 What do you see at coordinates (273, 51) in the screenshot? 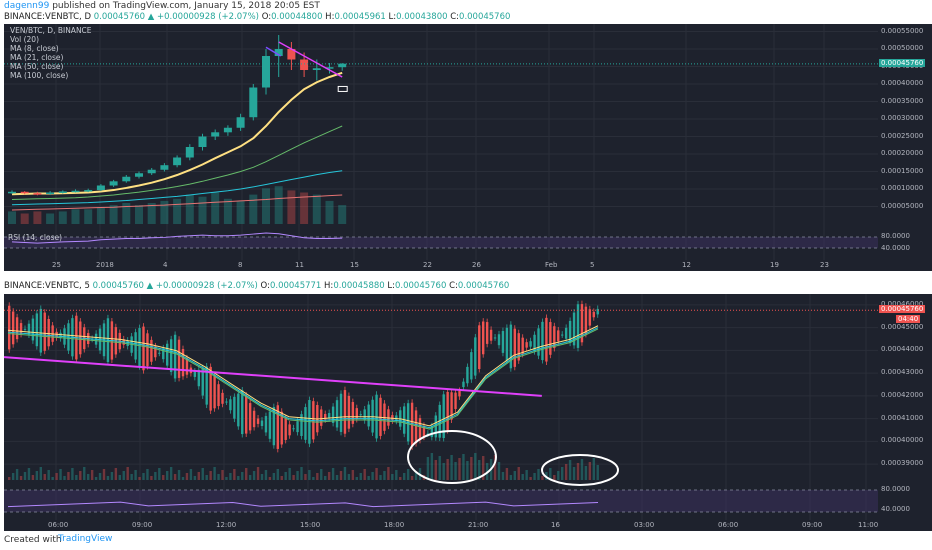
I see `drawn-line` at bounding box center [273, 51].